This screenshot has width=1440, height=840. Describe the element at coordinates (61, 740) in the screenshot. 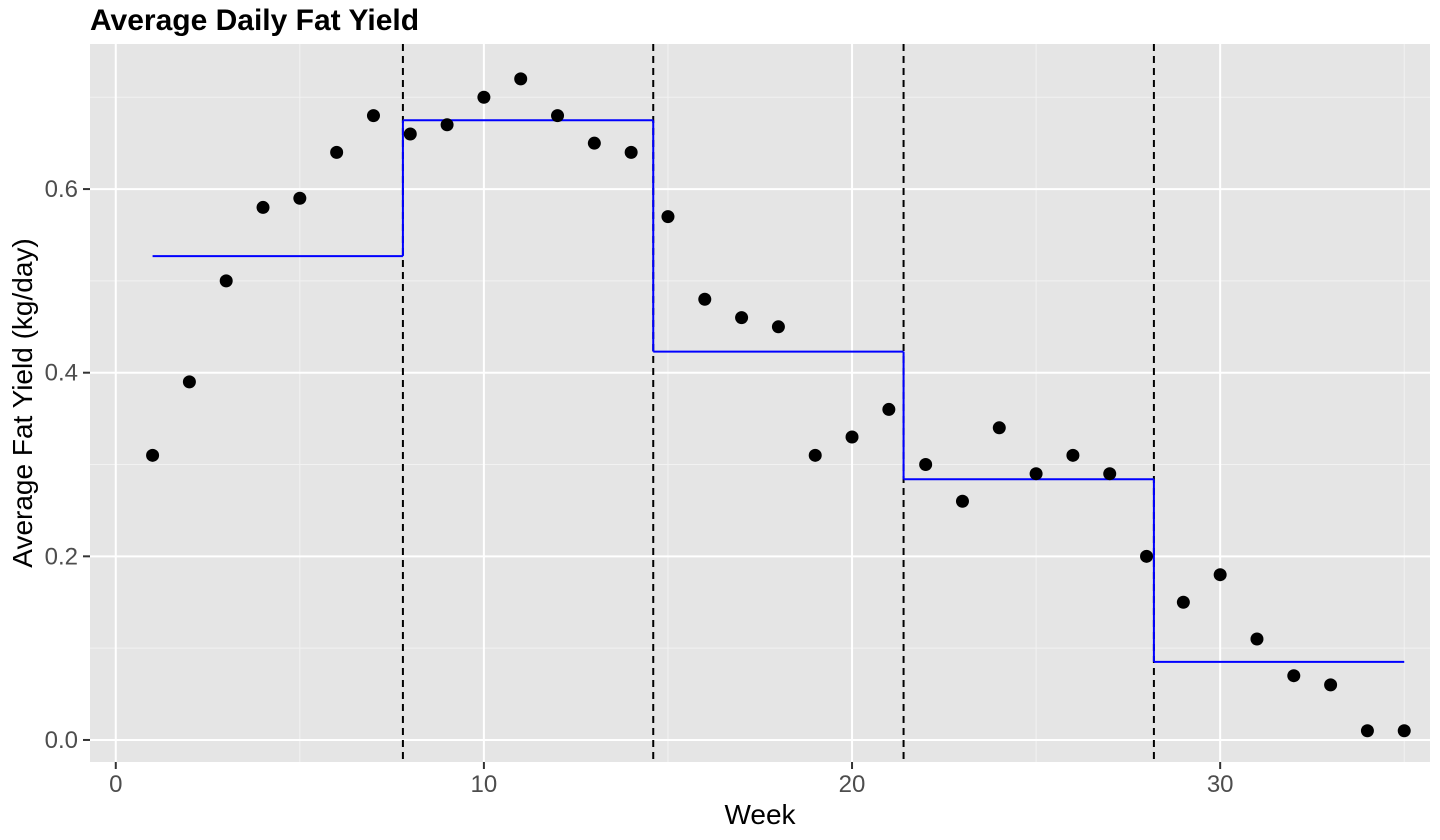

I see `y-tick-label: 0.0` at that location.